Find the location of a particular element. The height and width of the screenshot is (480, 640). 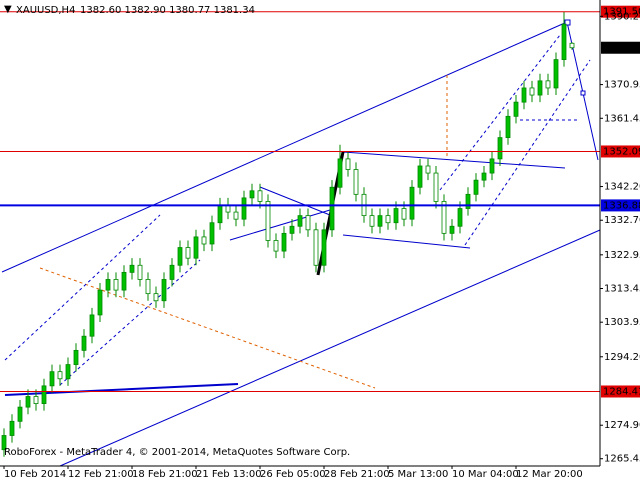

level-label: 1391.50 is located at coordinates (621, 12).